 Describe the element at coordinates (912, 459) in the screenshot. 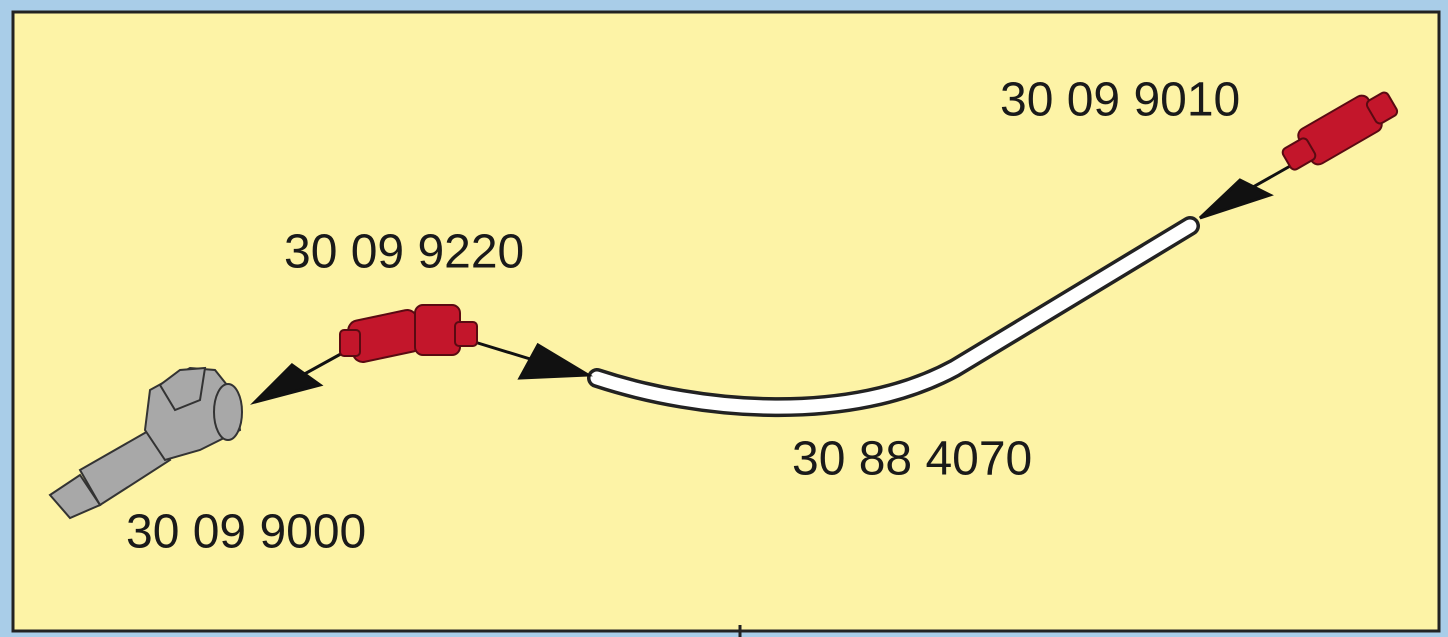

I see `part-number: 30 88 4070` at that location.